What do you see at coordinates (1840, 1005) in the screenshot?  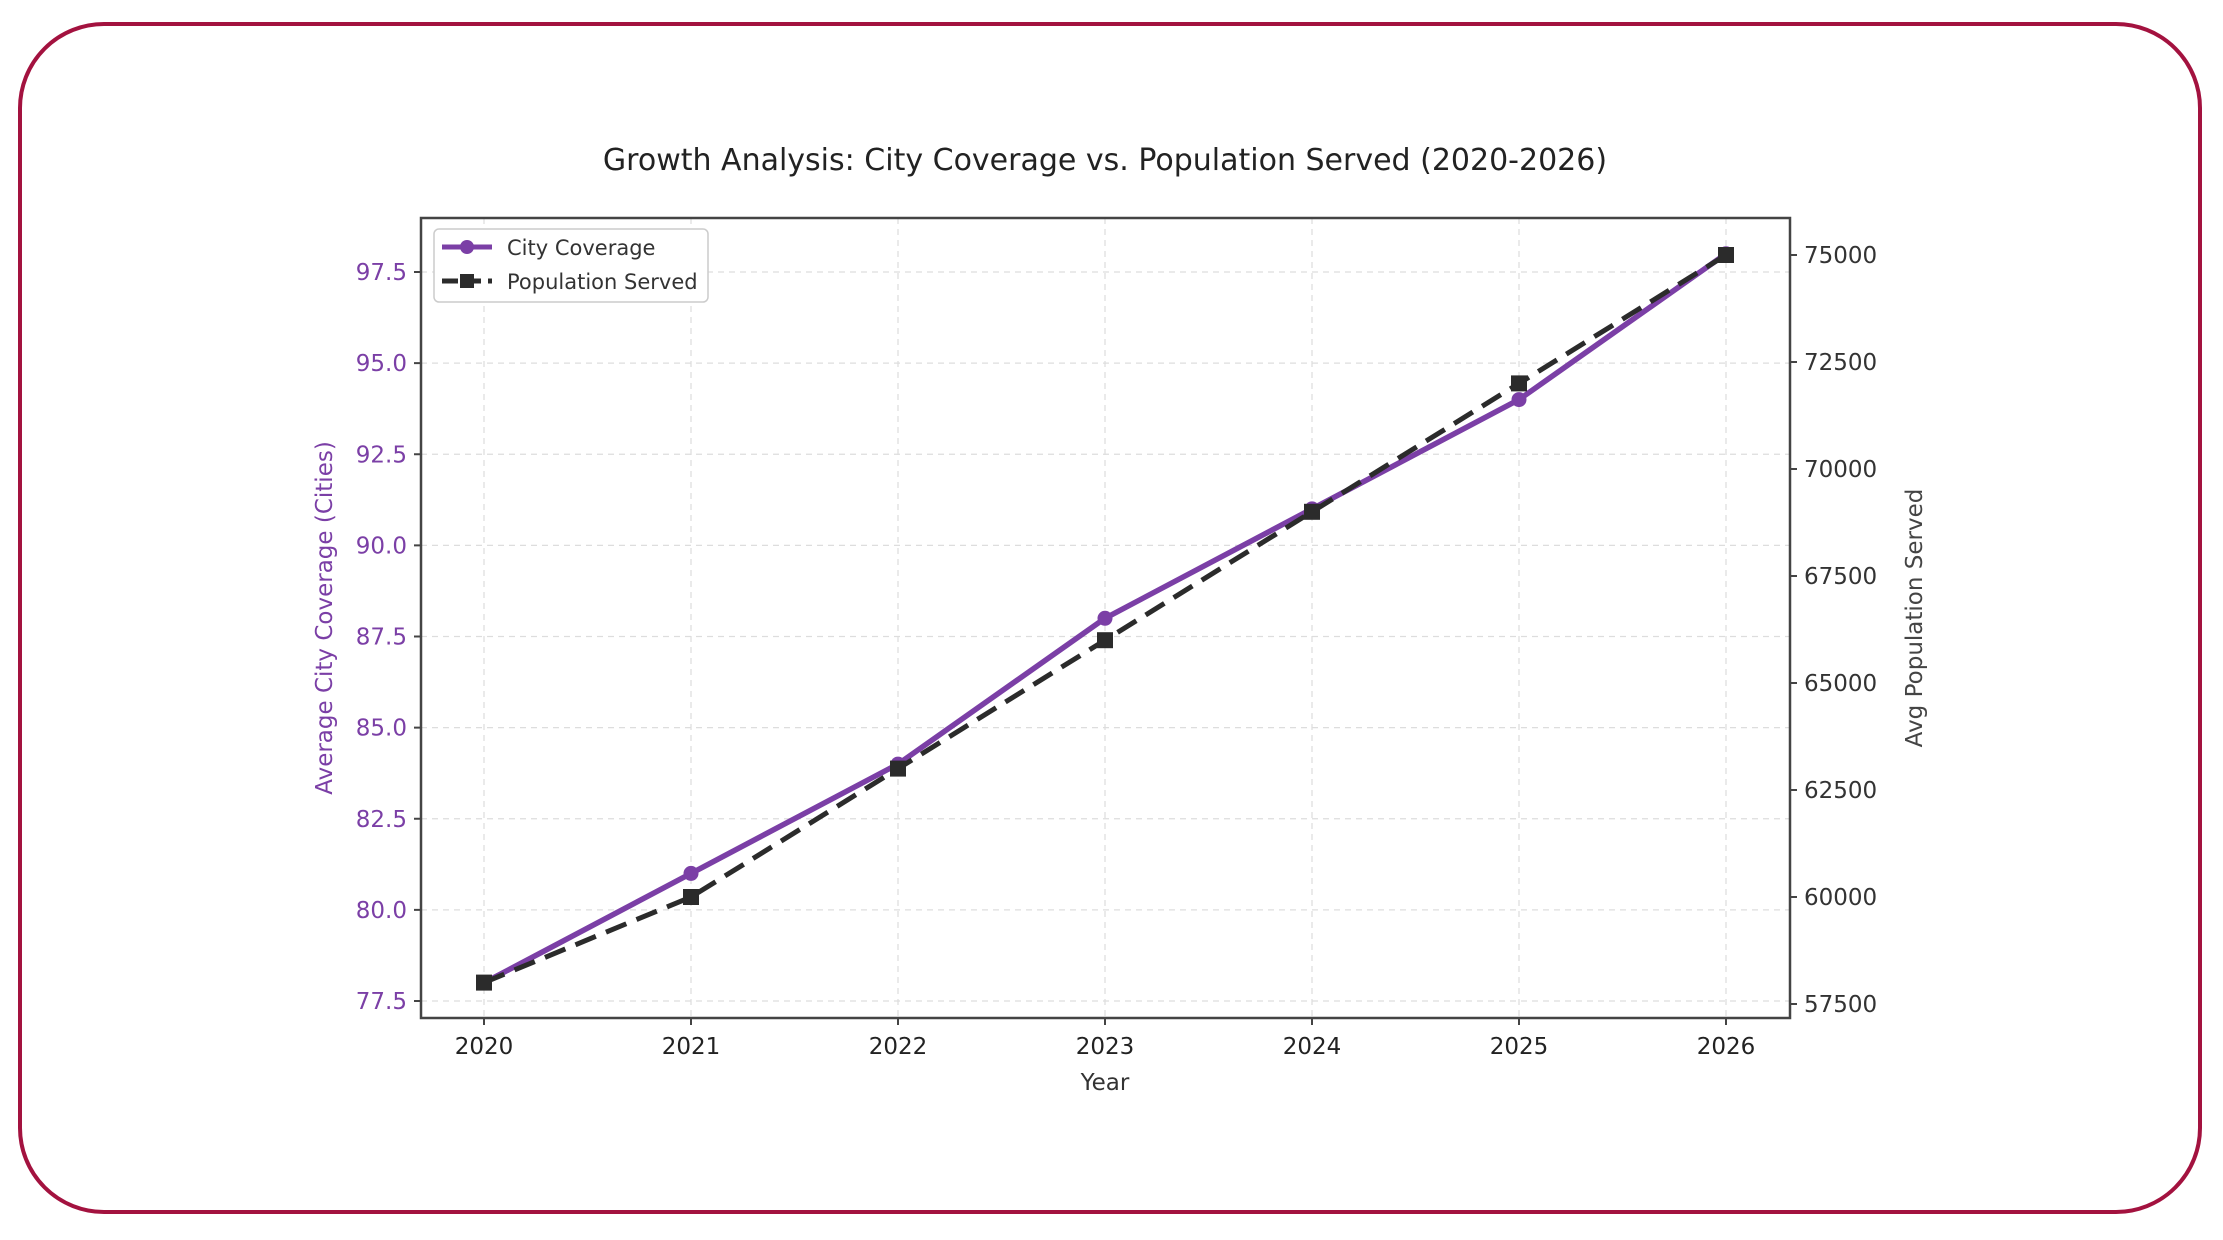 I see `right-y-tick-label: 57500` at bounding box center [1840, 1005].